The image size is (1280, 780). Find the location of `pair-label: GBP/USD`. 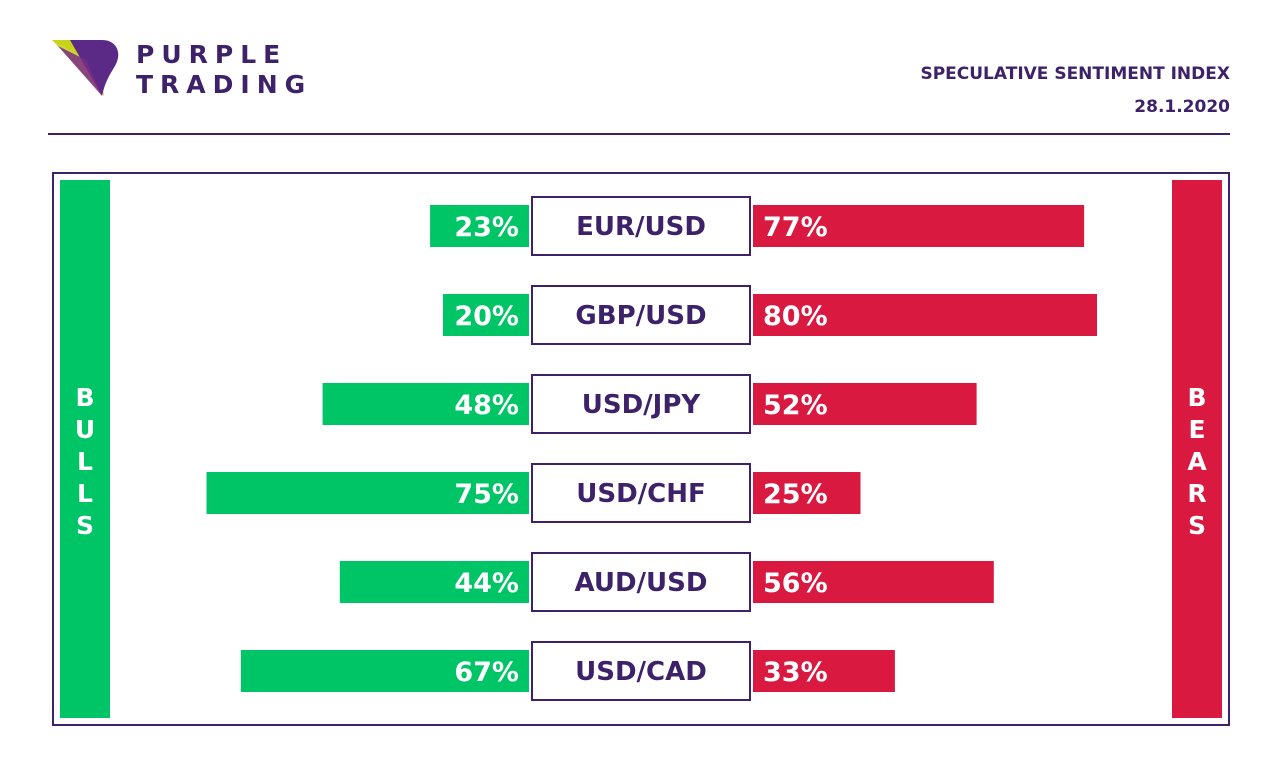

pair-label: GBP/USD is located at coordinates (640, 316).